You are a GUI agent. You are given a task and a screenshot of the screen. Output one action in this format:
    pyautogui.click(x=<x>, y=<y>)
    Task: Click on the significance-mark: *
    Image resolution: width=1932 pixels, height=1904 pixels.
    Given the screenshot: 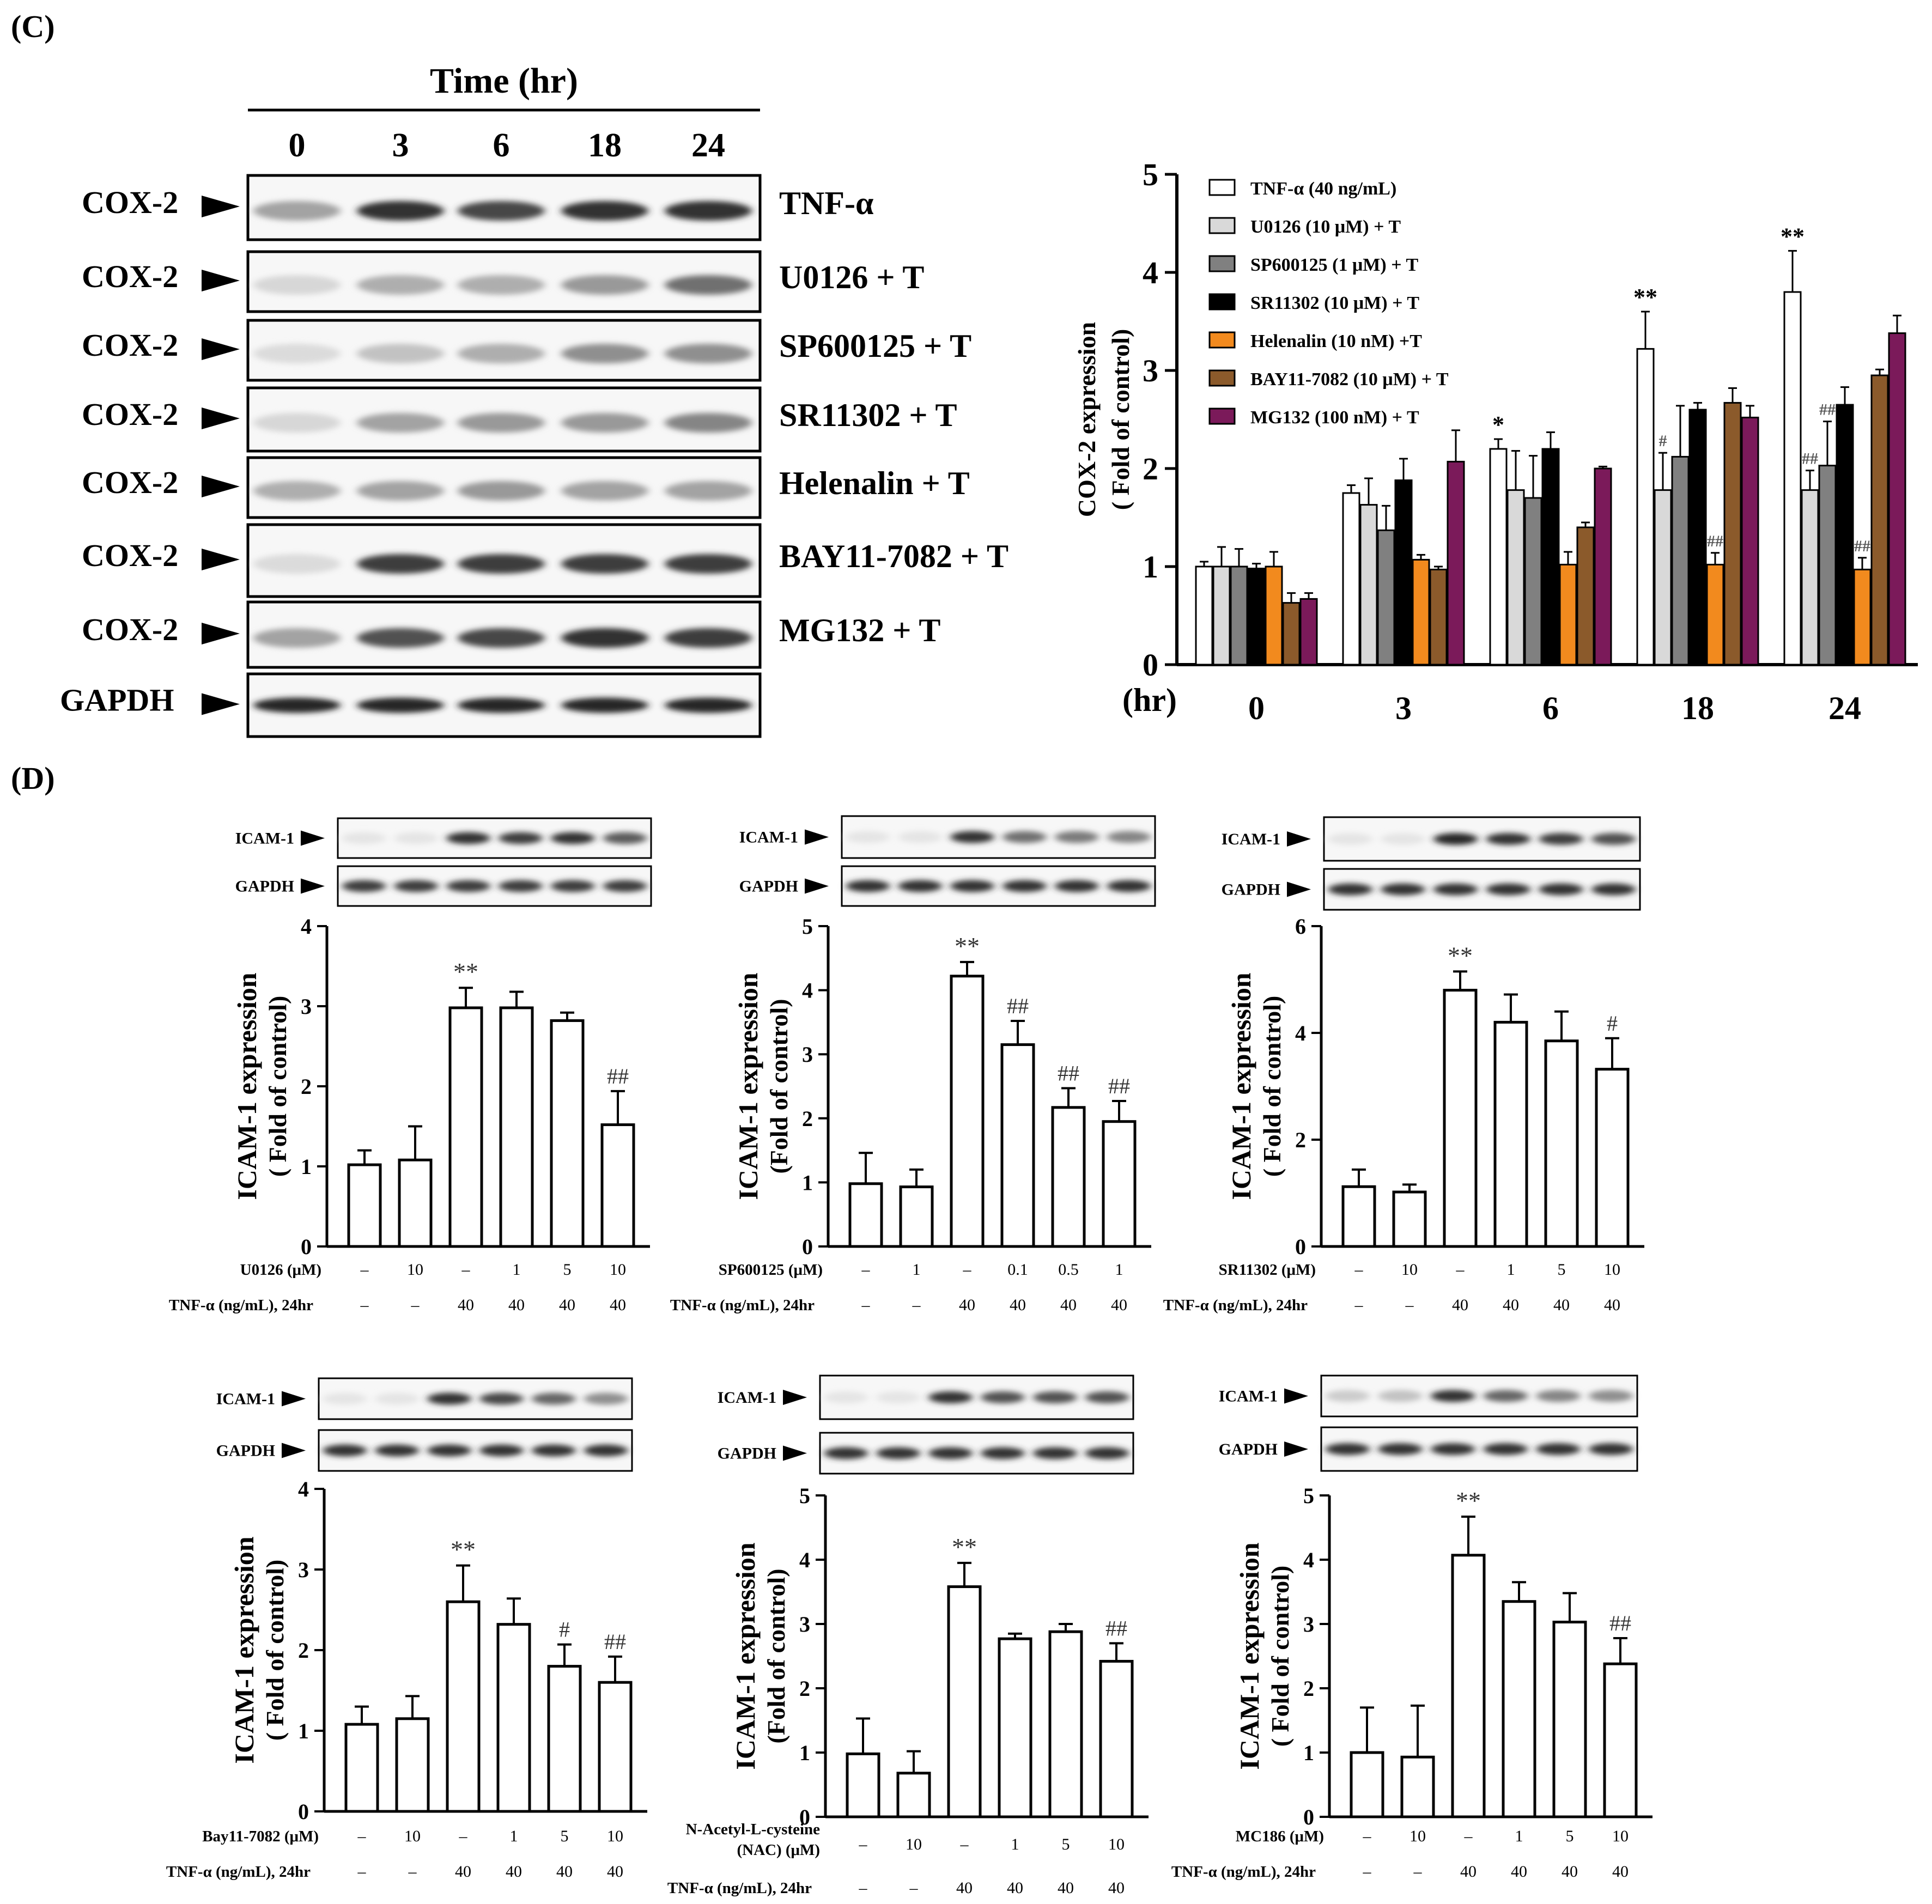 What is the action you would take?
    pyautogui.click(x=1498, y=424)
    